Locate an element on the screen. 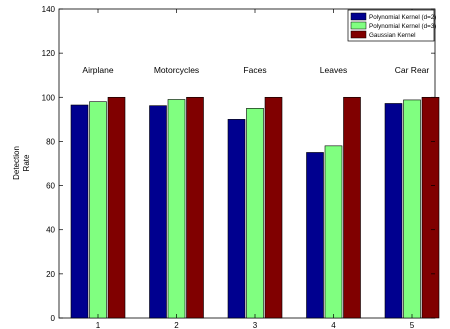 The height and width of the screenshot is (329, 450). y-tick-label: 80 is located at coordinates (50, 141).